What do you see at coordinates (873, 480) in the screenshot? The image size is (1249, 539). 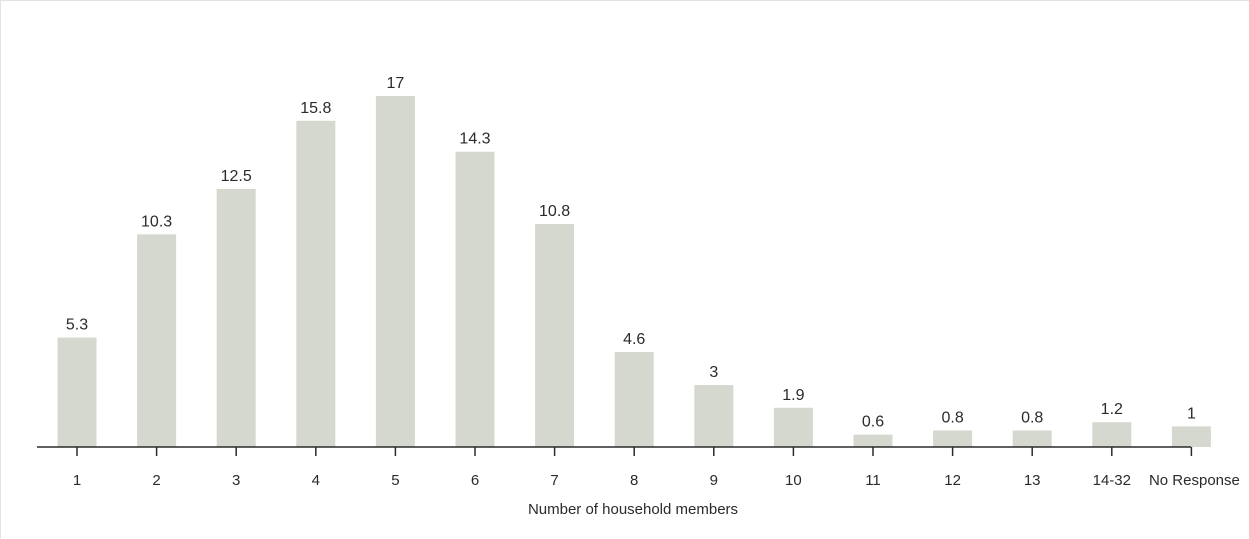 I see `x-tick-label: 11` at bounding box center [873, 480].